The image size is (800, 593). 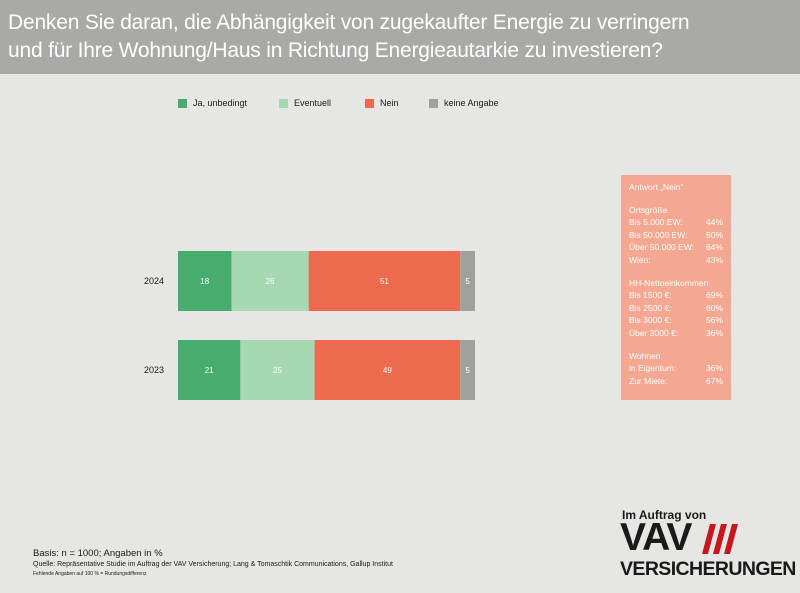 I want to click on bar-value-label: 51, so click(x=384, y=281).